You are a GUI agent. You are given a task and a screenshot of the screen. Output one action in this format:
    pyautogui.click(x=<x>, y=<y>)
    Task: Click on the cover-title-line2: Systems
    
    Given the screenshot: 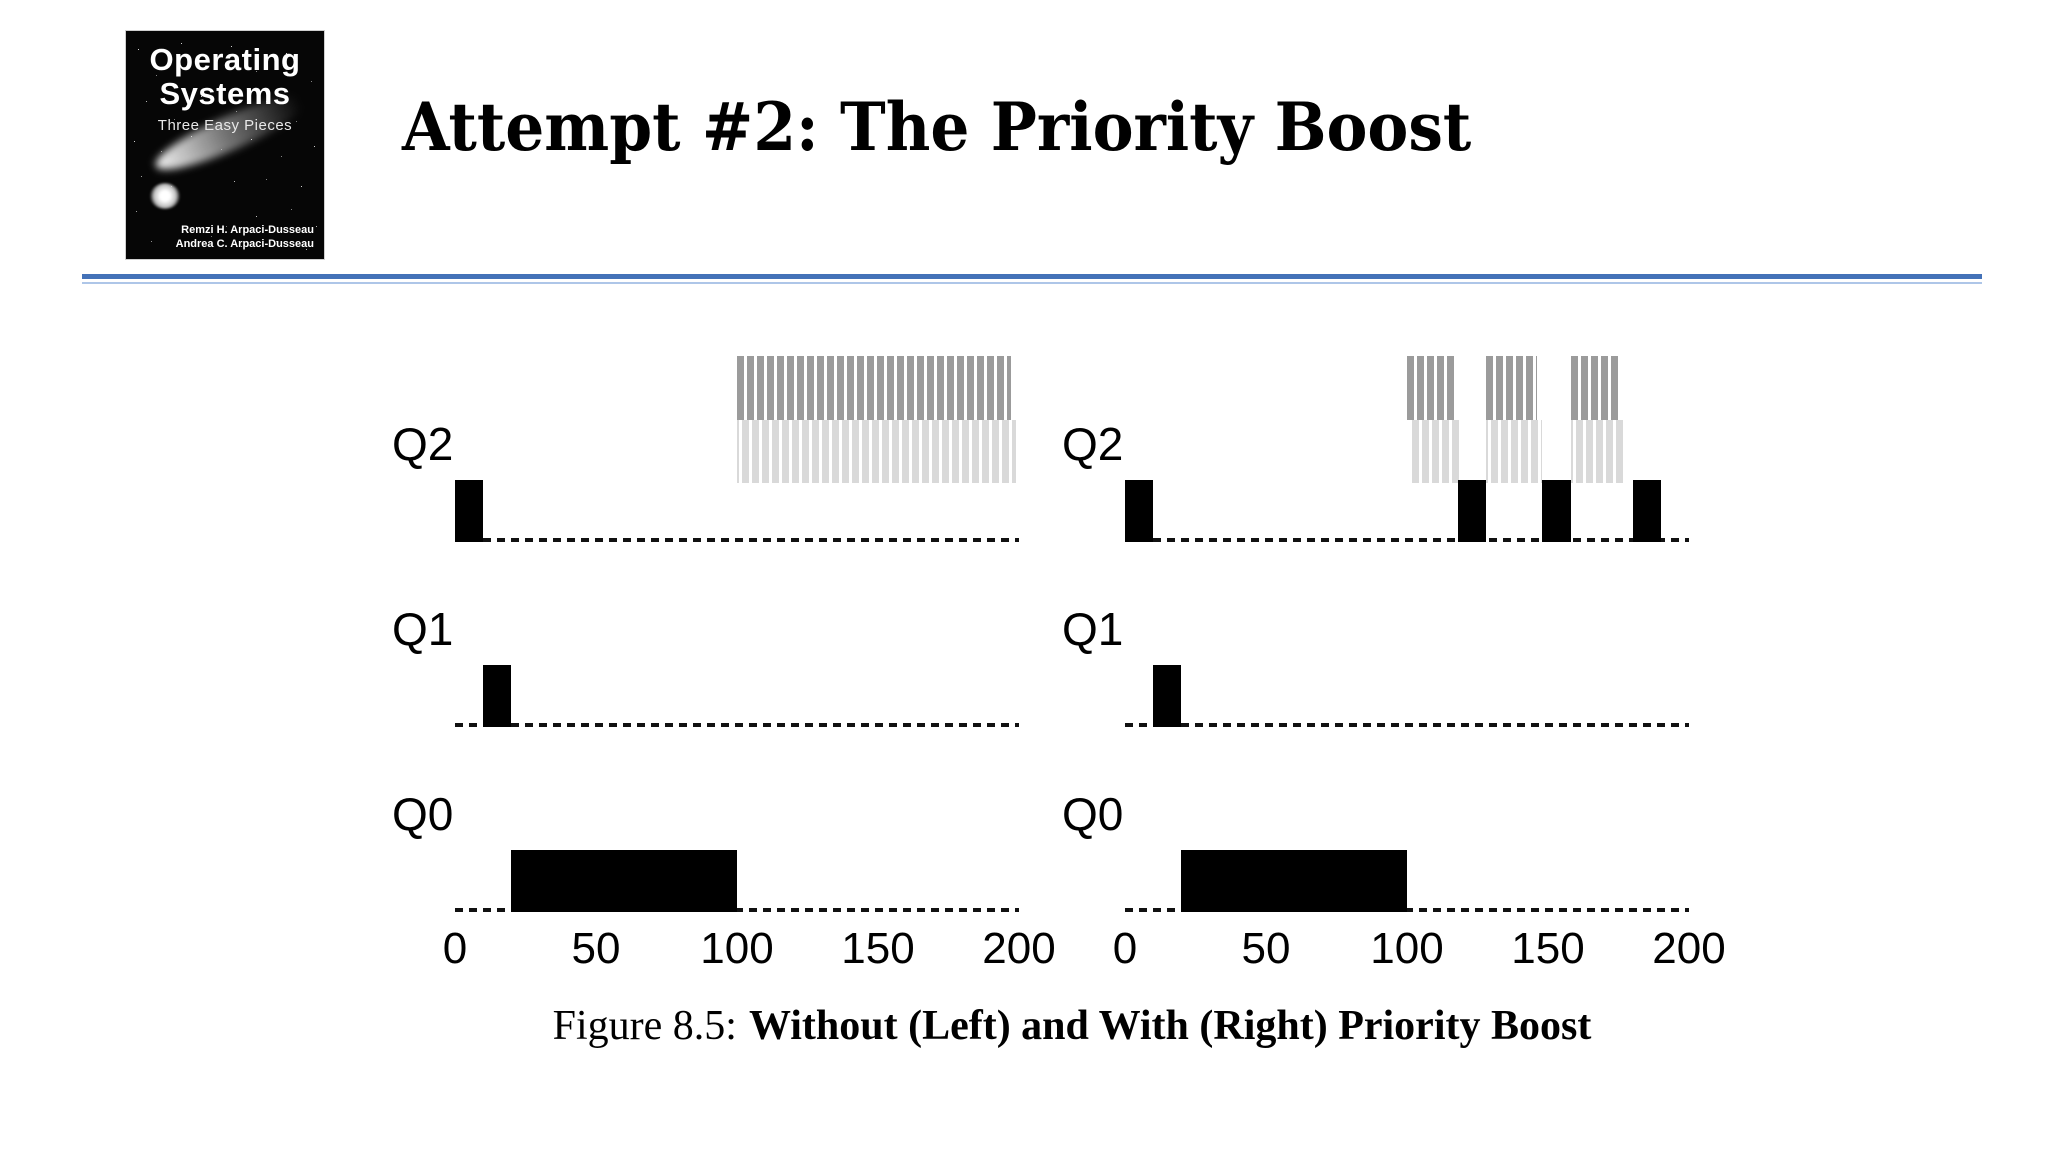 What is the action you would take?
    pyautogui.click(x=225, y=93)
    